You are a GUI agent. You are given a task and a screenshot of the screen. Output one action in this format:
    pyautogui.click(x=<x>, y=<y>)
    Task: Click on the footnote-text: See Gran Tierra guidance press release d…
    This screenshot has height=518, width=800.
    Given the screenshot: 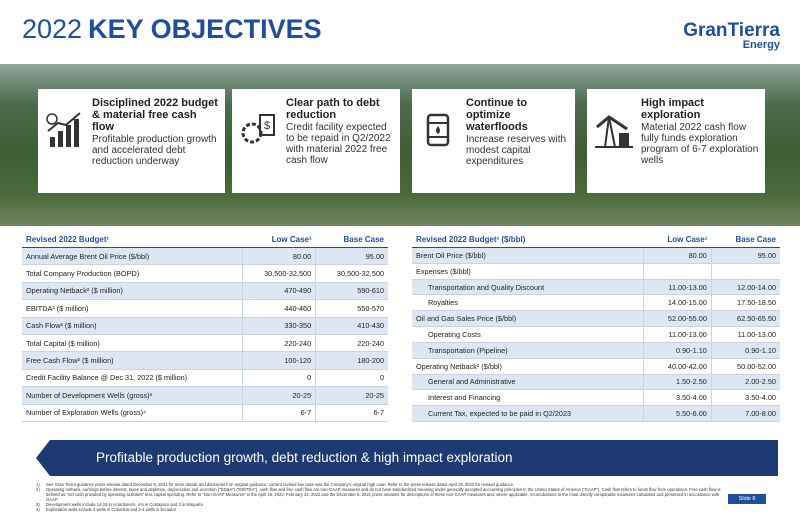 What is the action you would take?
    pyautogui.click(x=280, y=484)
    